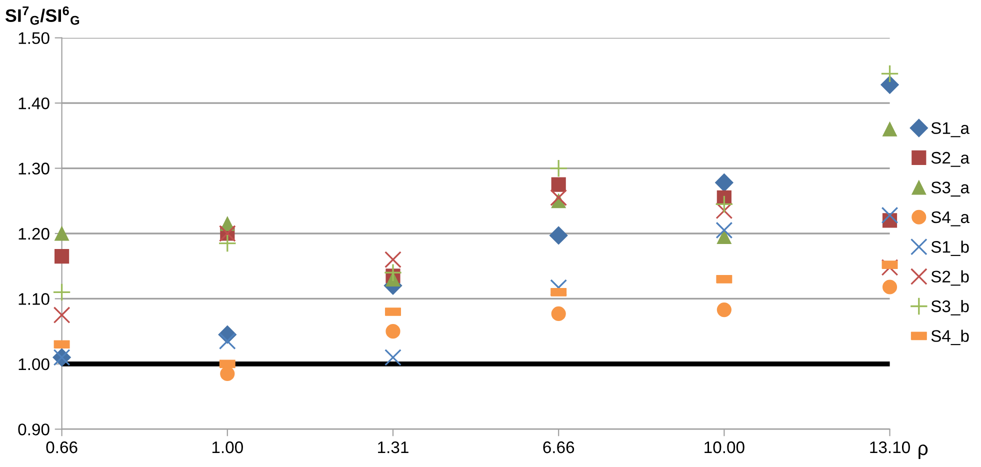  Describe the element at coordinates (950, 159) in the screenshot. I see `legend-label: S2_a` at that location.